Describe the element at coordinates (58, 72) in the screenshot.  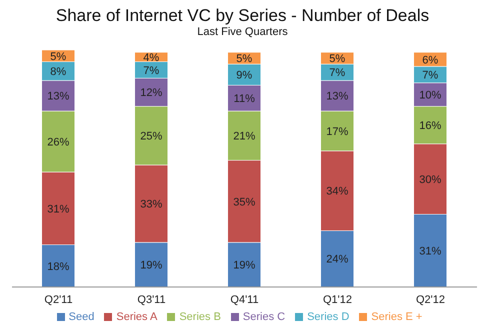
I see `data-label: 8%` at that location.